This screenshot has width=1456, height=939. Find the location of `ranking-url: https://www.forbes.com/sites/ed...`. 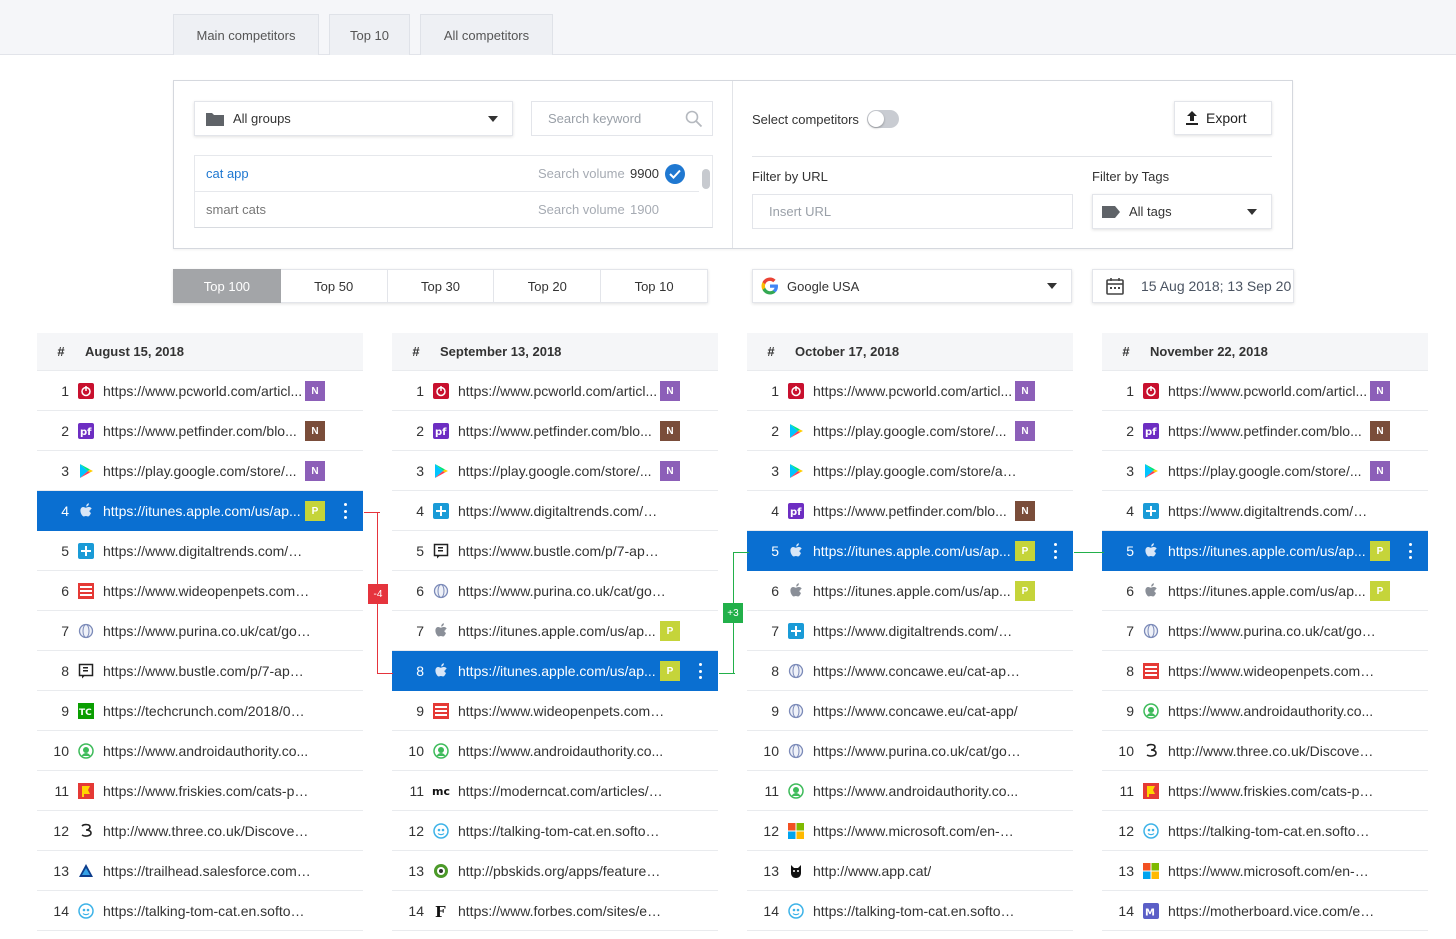

ranking-url: https://www.forbes.com/sites/ed... is located at coordinates (562, 910).